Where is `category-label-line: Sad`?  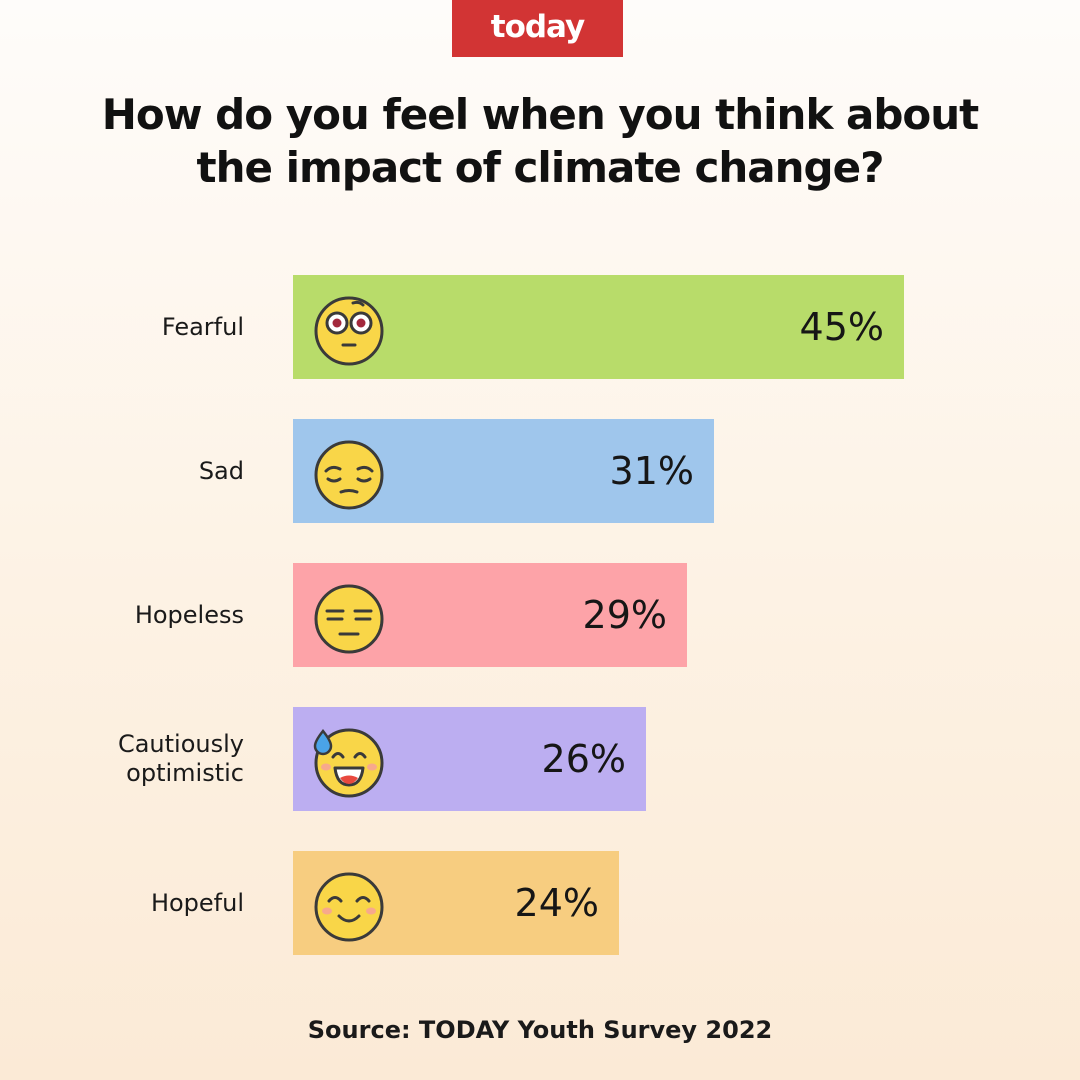 category-label-line: Sad is located at coordinates (221, 470).